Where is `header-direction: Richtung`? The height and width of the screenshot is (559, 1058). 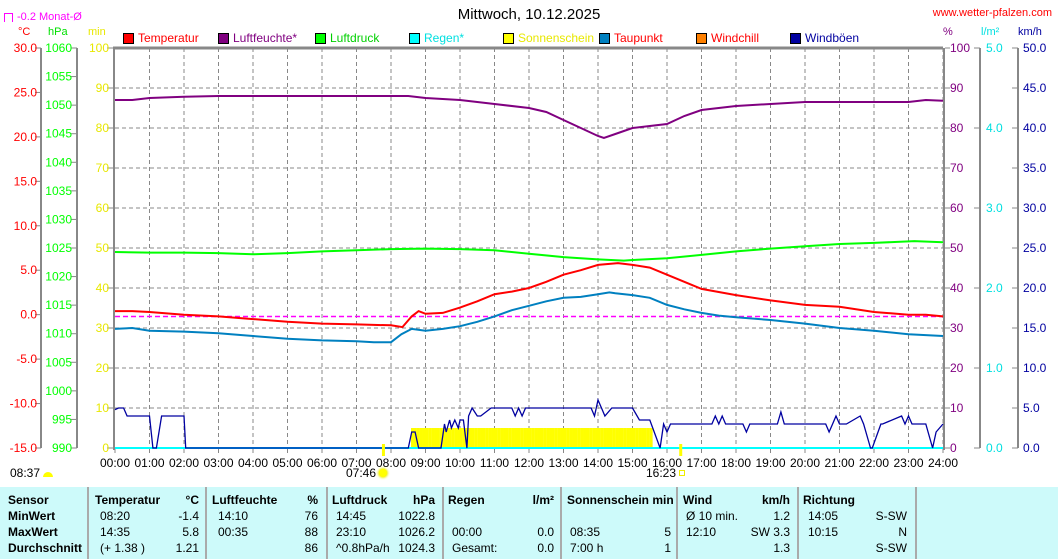
header-direction: Richtung is located at coordinates (829, 500).